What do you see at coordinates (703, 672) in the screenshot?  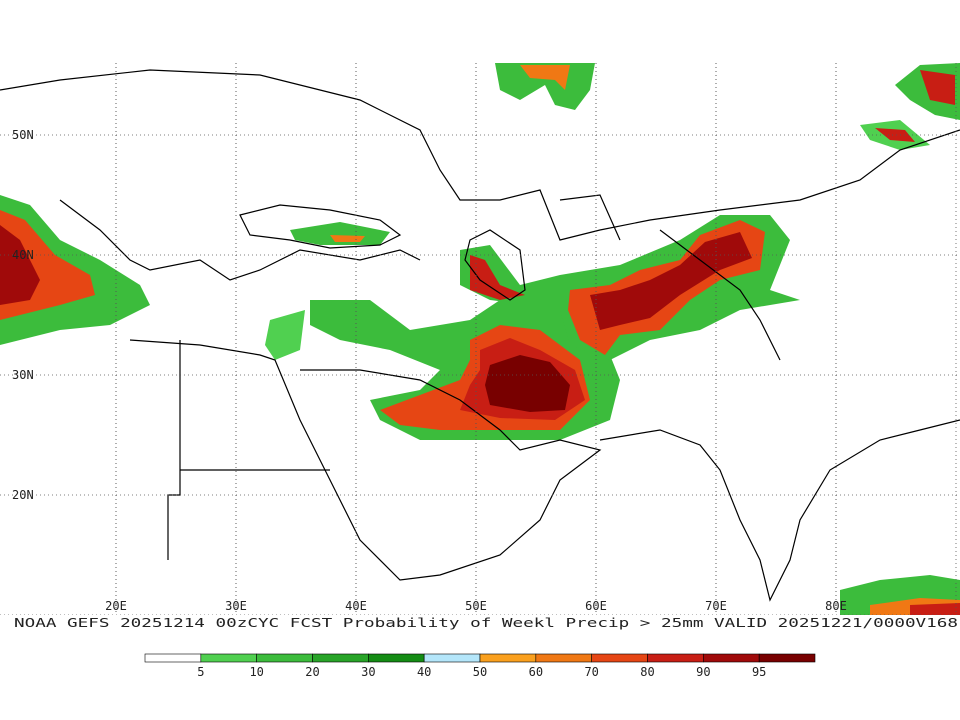 I see `colorbar-label: 90` at bounding box center [703, 672].